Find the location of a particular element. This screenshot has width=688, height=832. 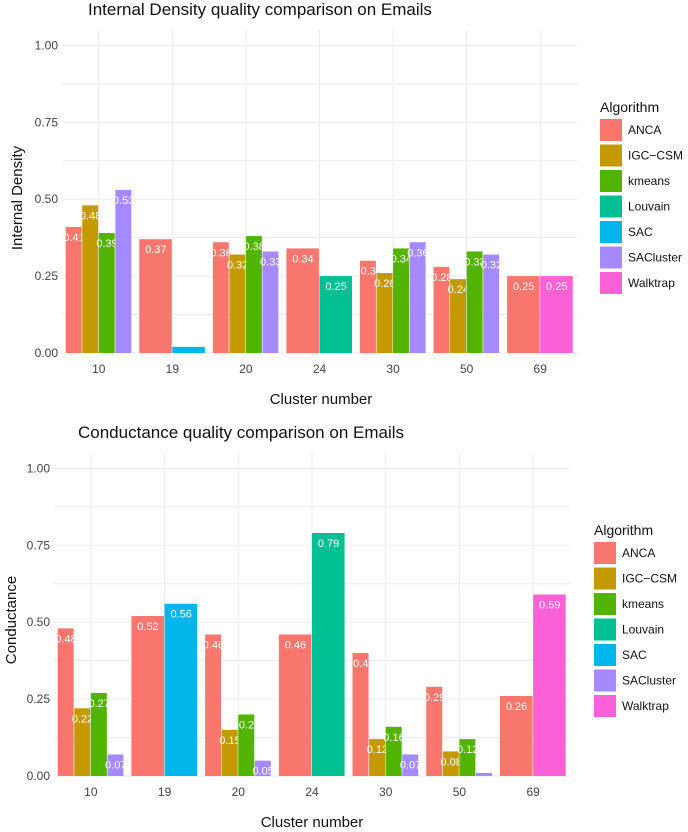

chart-title: Conductance quality comparison on Emails is located at coordinates (241, 432).